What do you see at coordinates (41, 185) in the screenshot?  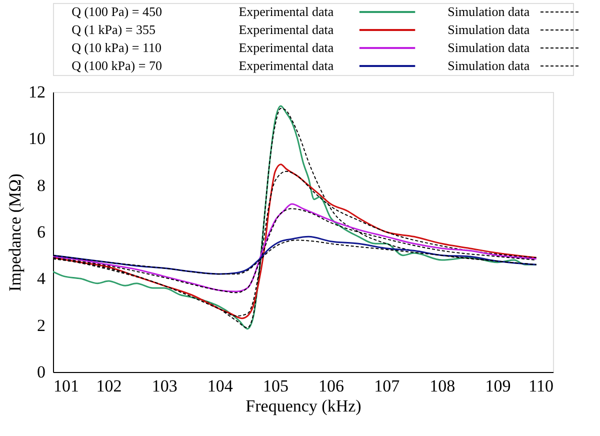 I see `y-tick-label: 8` at bounding box center [41, 185].